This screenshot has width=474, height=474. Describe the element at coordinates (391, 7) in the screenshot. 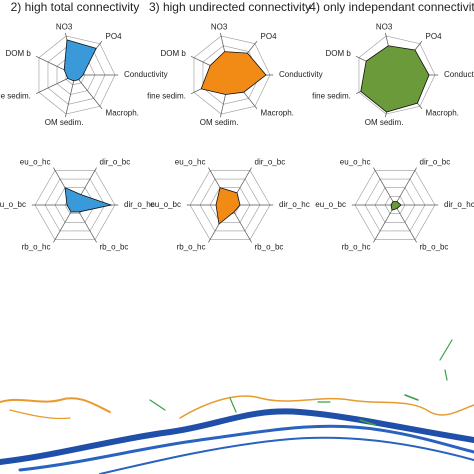

I see `chart-title: 4) only independant connectivity` at that location.